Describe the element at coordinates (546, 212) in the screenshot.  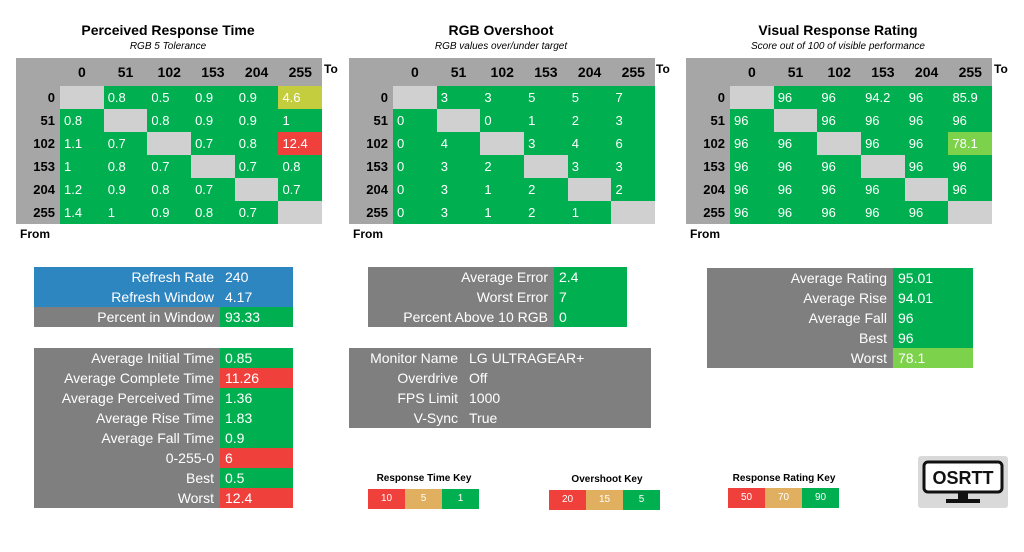
I see `grid-cell: 2` at that location.